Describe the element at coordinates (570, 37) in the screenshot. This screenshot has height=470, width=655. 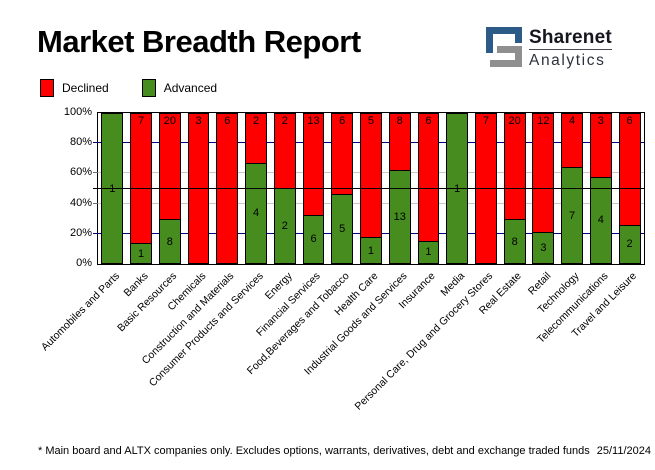
I see `logo-brand-name: Sharenet` at that location.